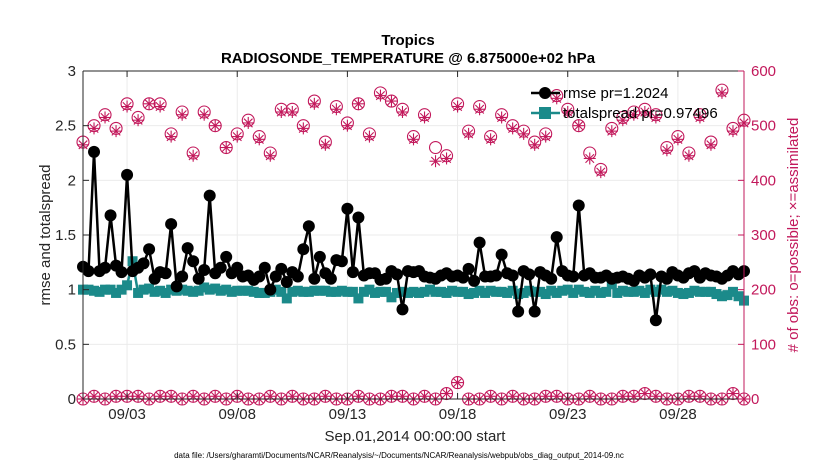  What do you see at coordinates (763, 71) in the screenshot?
I see `y-tick-label-right-6: 600` at bounding box center [763, 71].